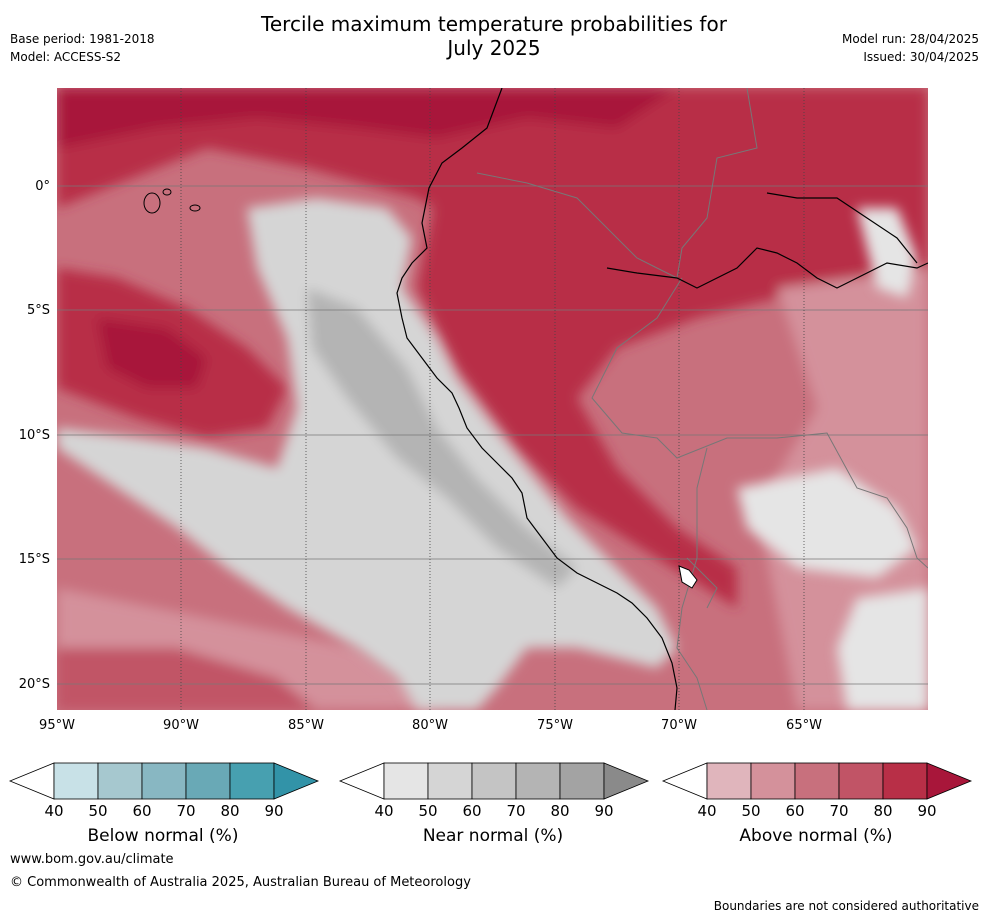 Image resolution: width=988 pixels, height=919 pixels. I want to click on lat-label-15s: 15°S, so click(34, 559).